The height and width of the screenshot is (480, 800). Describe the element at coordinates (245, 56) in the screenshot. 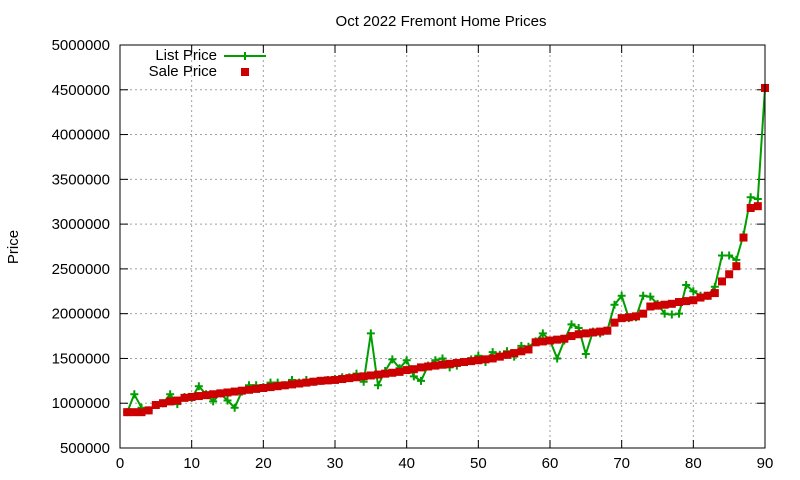

I see `legend-marker-list-price` at that location.